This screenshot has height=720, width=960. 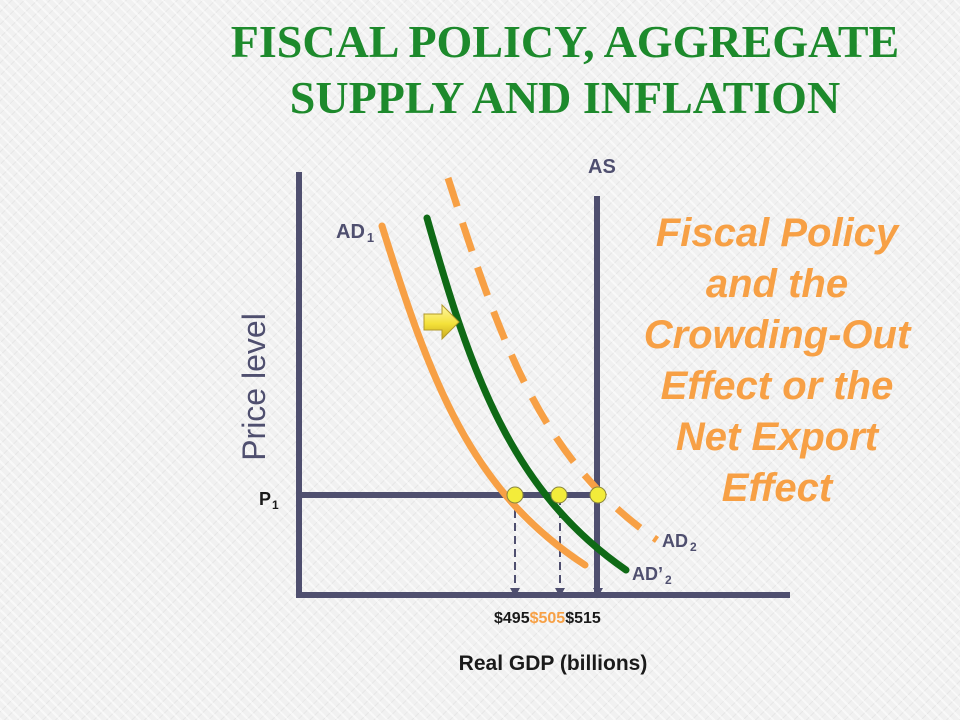 What do you see at coordinates (254, 387) in the screenshot?
I see `y-axis-label: Price level` at bounding box center [254, 387].